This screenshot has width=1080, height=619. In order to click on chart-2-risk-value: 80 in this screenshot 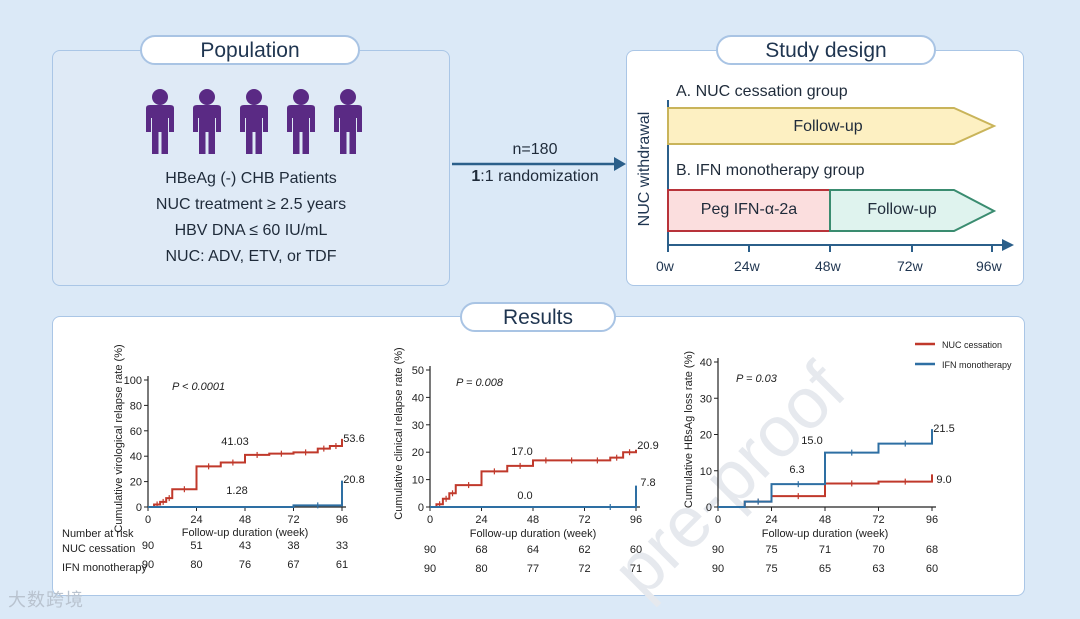, I will do `click(481, 569)`.